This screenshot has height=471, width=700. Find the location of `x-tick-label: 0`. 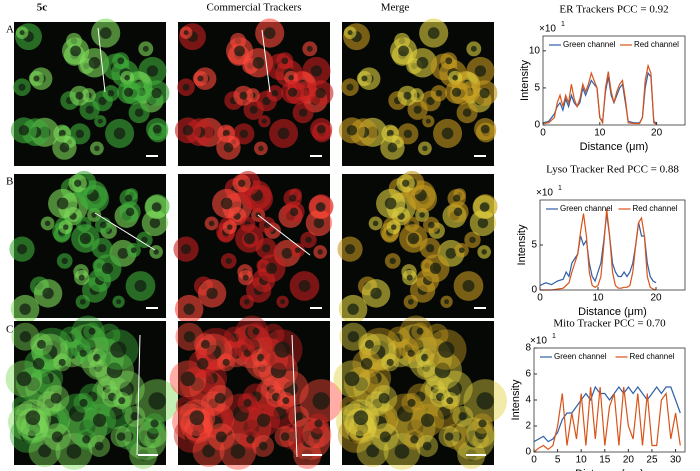

x-tick-label: 0 is located at coordinates (540, 298).